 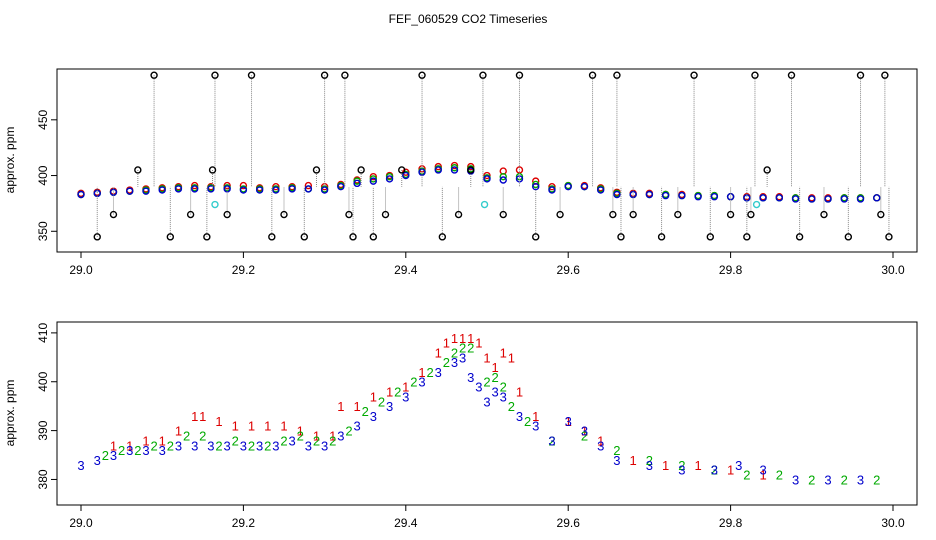 What do you see at coordinates (244, 523) in the screenshot?
I see `x-tick-label: 29.2` at bounding box center [244, 523].